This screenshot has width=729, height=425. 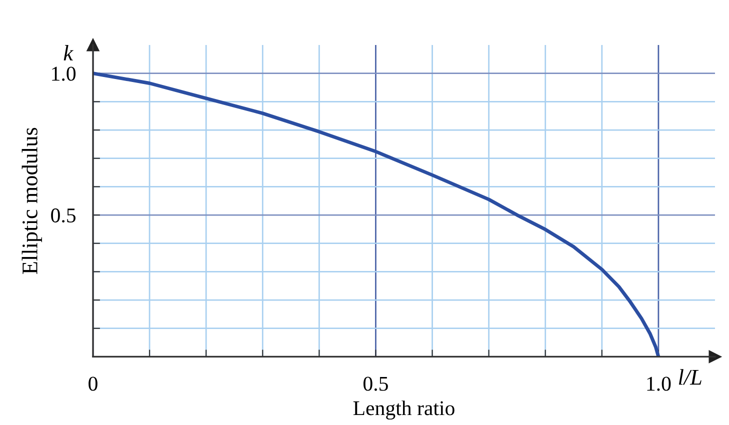 I want to click on y-axis-title: Elliptic modulus, so click(x=32, y=201).